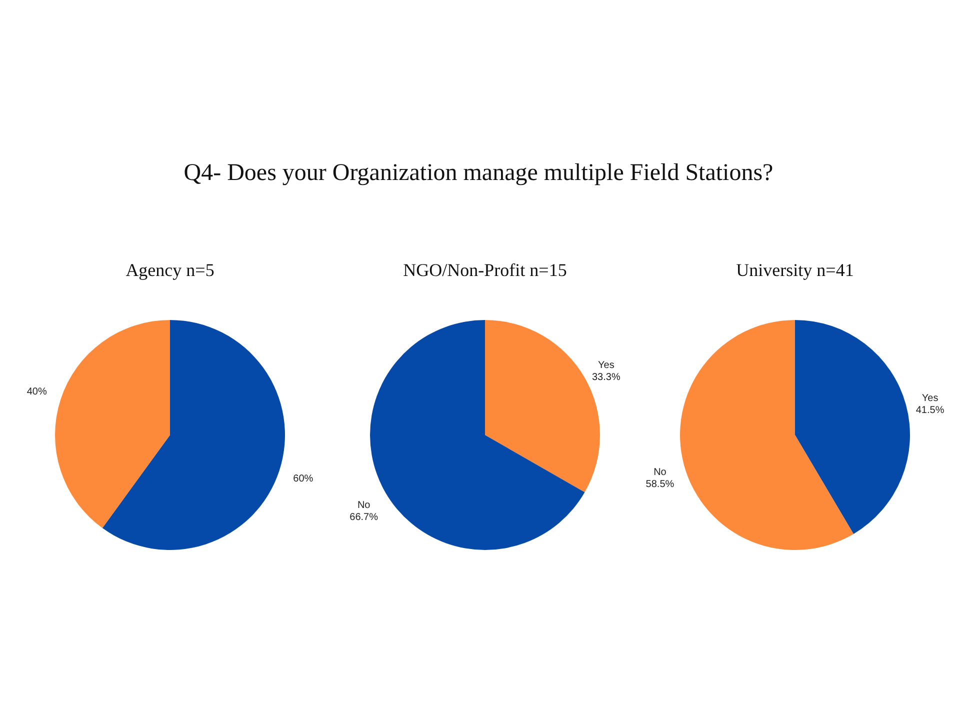 The width and height of the screenshot is (957, 728). Describe the element at coordinates (795, 270) in the screenshot. I see `chart-title: University n=41` at that location.